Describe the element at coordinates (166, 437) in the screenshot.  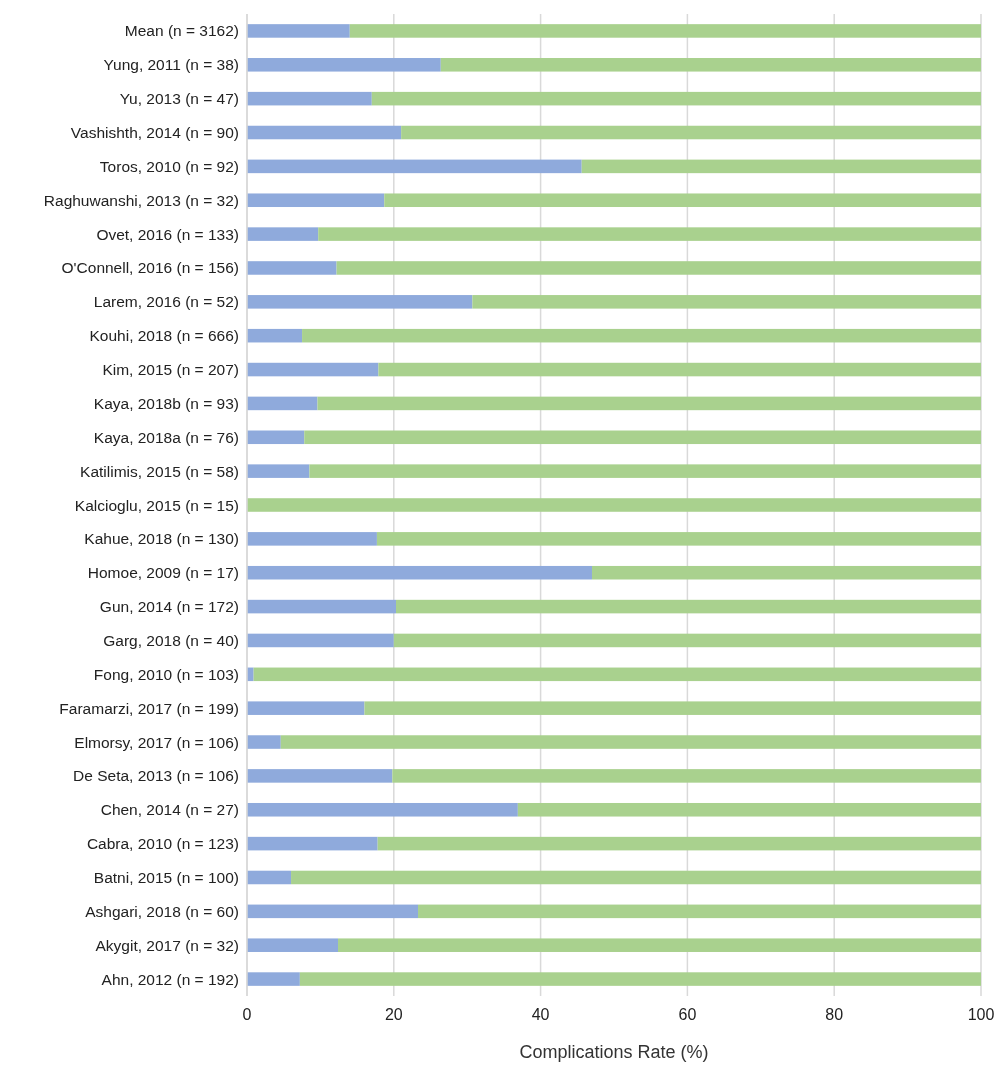
I see `y-tick-label: Kaya, 2018a (n = 76)` at that location.